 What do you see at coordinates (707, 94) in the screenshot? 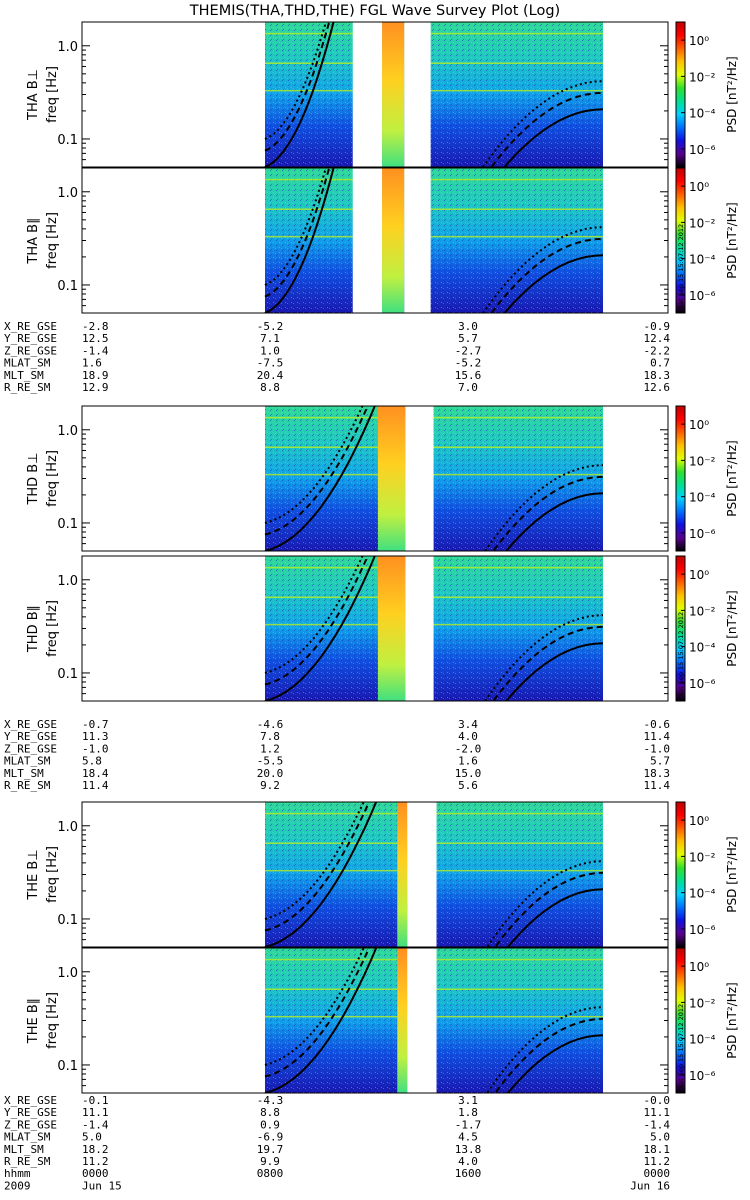
I see `colorbar: 10⁰ 10⁻² 10⁻⁴ 10⁻⁶ PSD [nT²/Hz]` at bounding box center [707, 94].